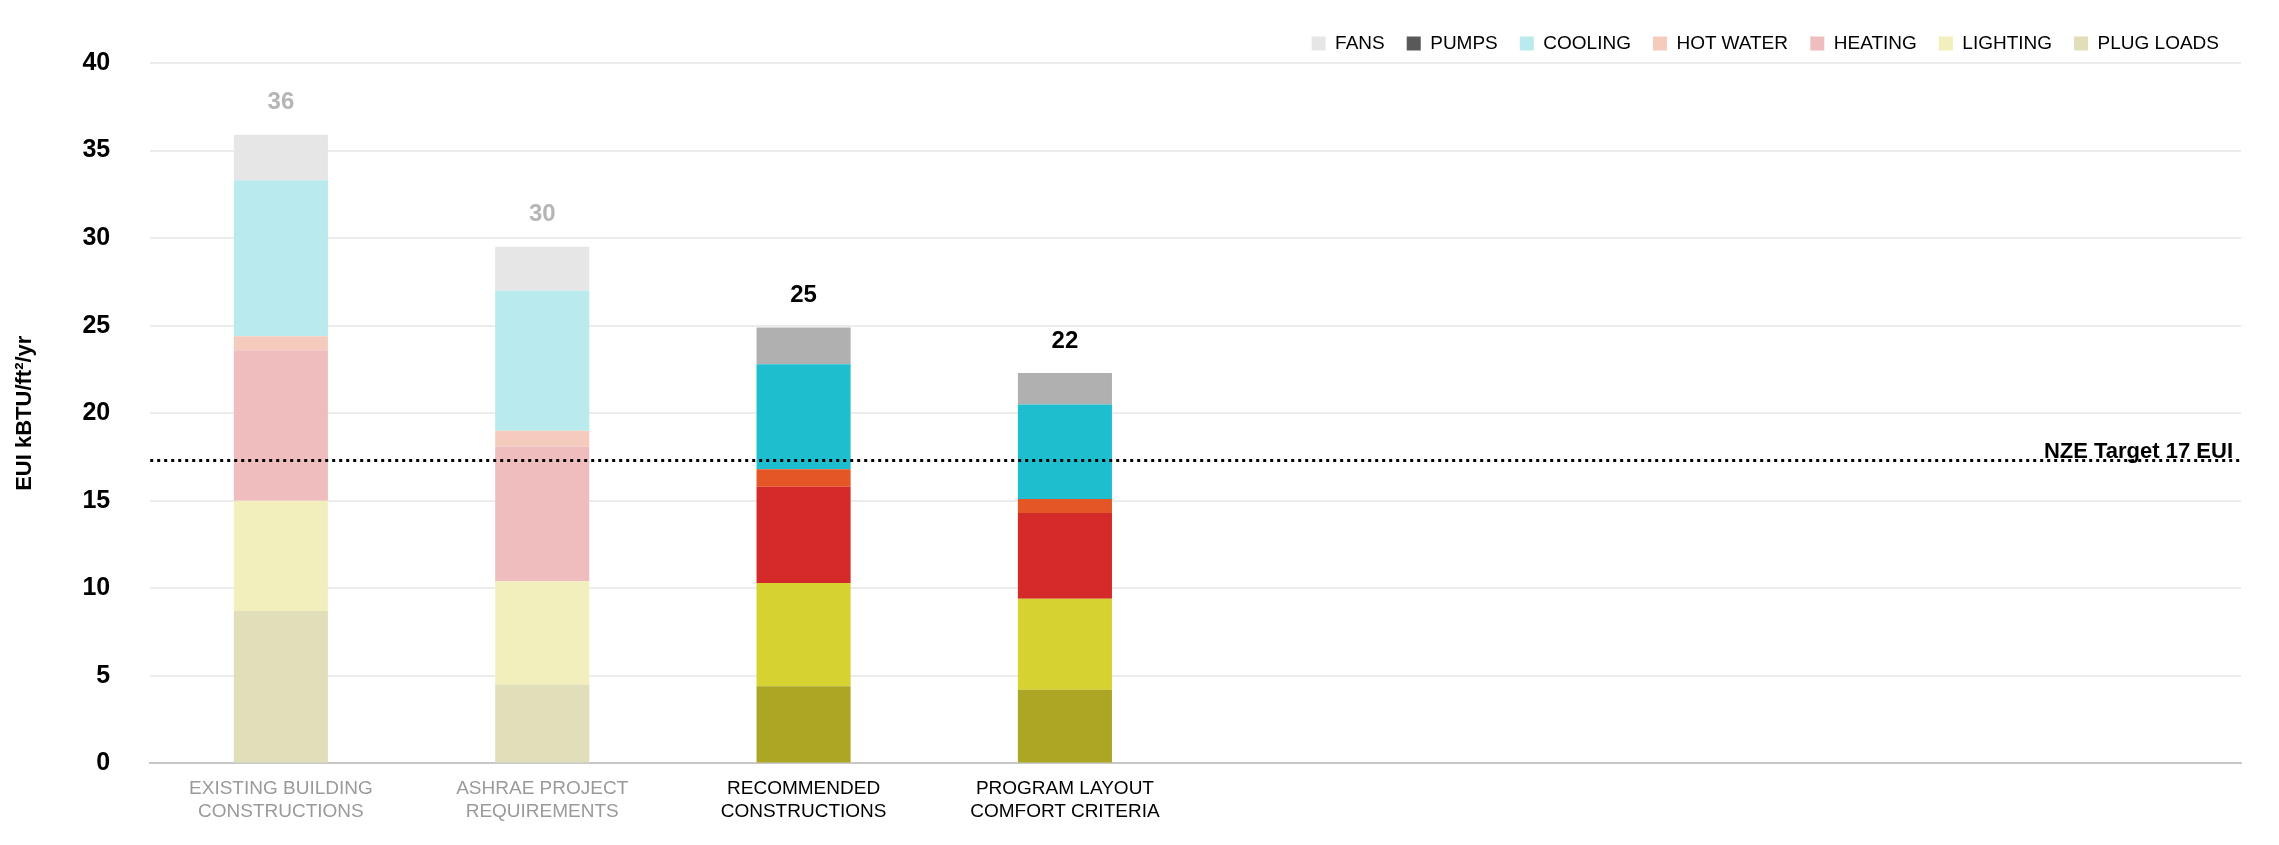 The image size is (2279, 845). Describe the element at coordinates (96, 411) in the screenshot. I see `y-tick-label: 20` at that location.